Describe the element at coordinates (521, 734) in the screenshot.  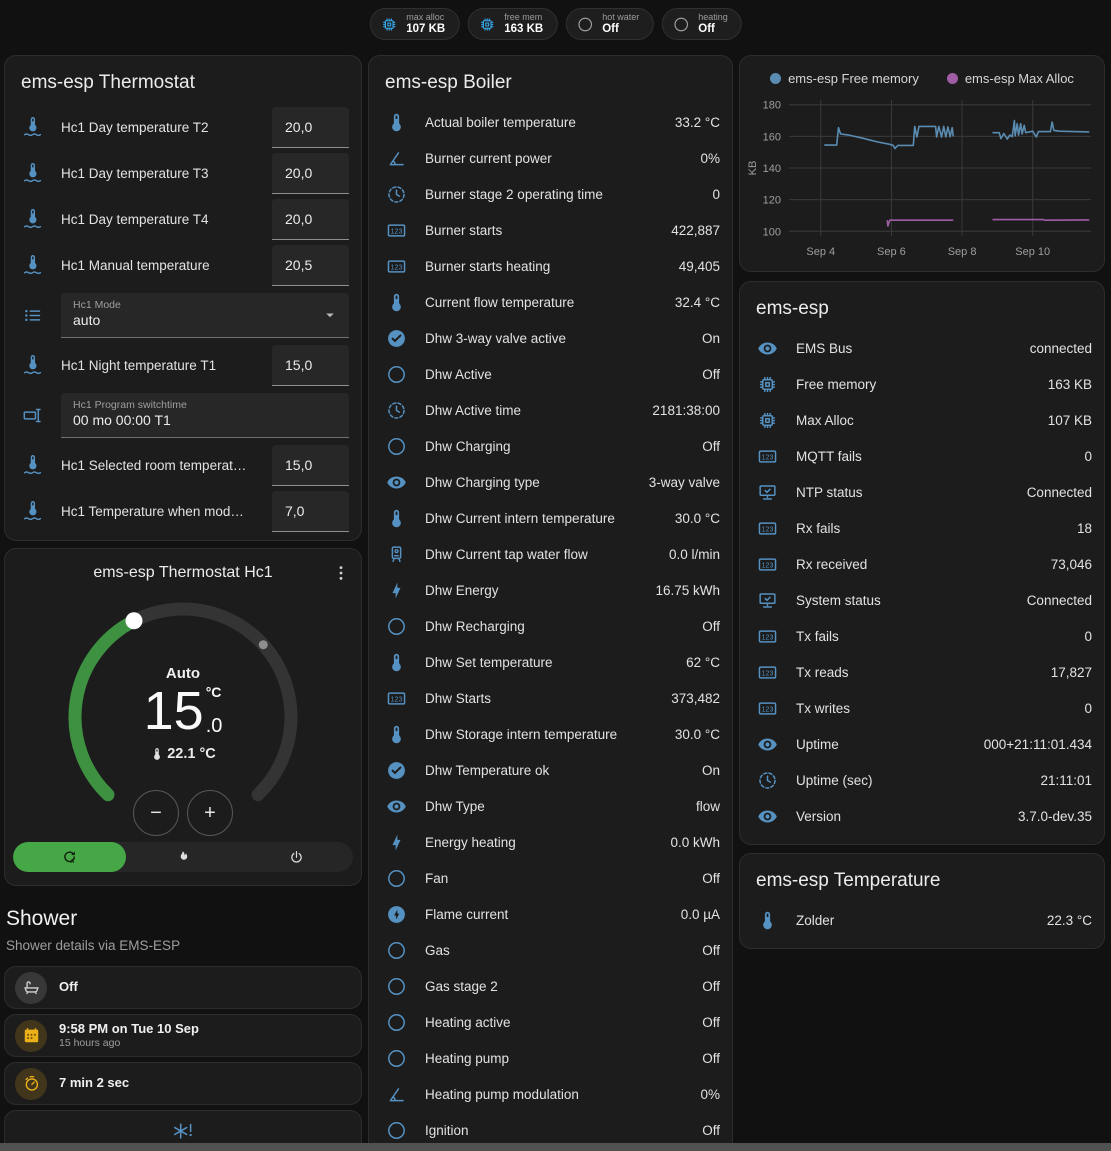
I see `entity-name: Dhw Storage intern temperature` at that location.